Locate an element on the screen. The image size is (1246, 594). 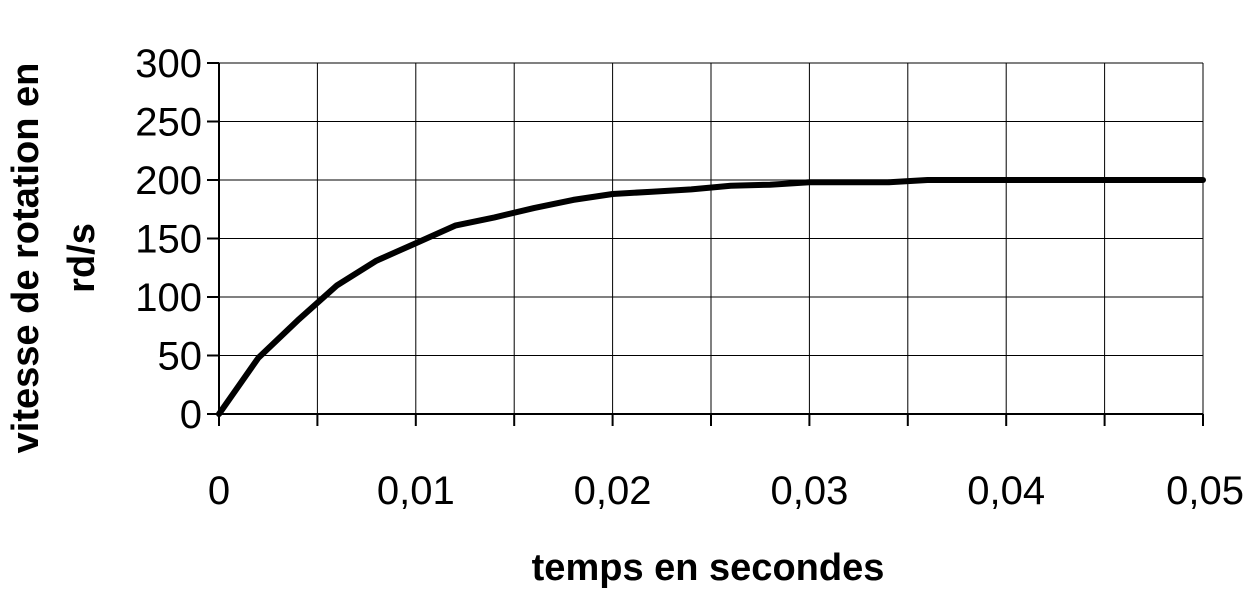
y-tick-labels: 0 50 100 150 200 250 300 is located at coordinates (168, 239).